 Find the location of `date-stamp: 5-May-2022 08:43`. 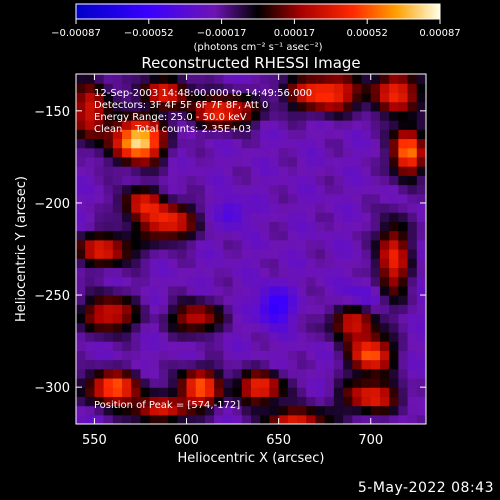

date-stamp: 5-May-2022 08:43 is located at coordinates (425, 488).